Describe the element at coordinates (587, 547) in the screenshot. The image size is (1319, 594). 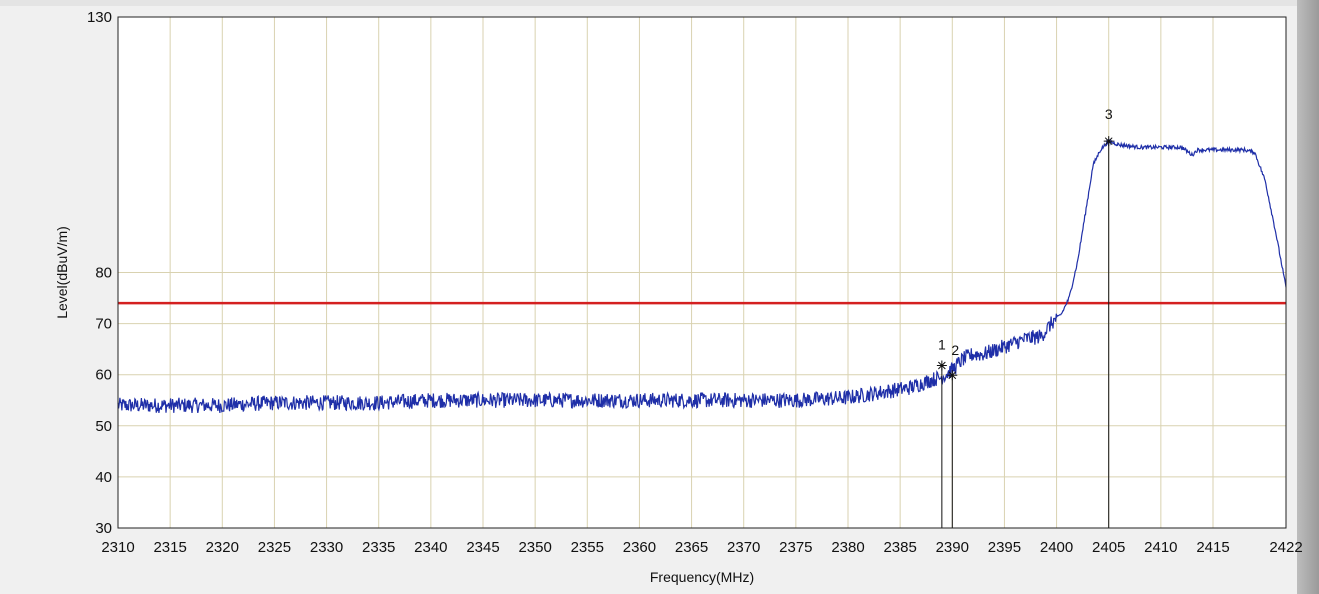
I see `x-tick-label: 2355` at that location.